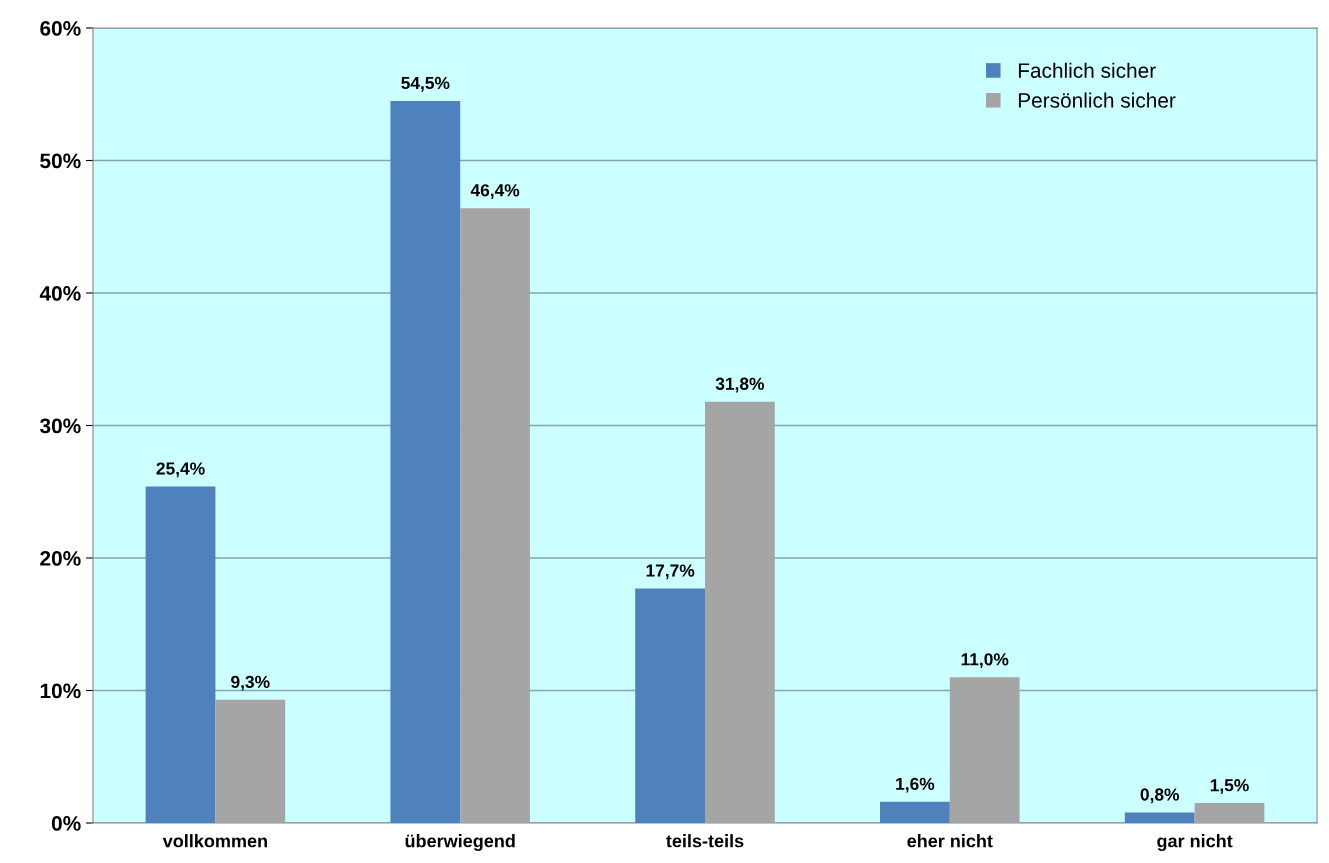  What do you see at coordinates (214, 841) in the screenshot?
I see `x-tick-label: vollkommen` at bounding box center [214, 841].